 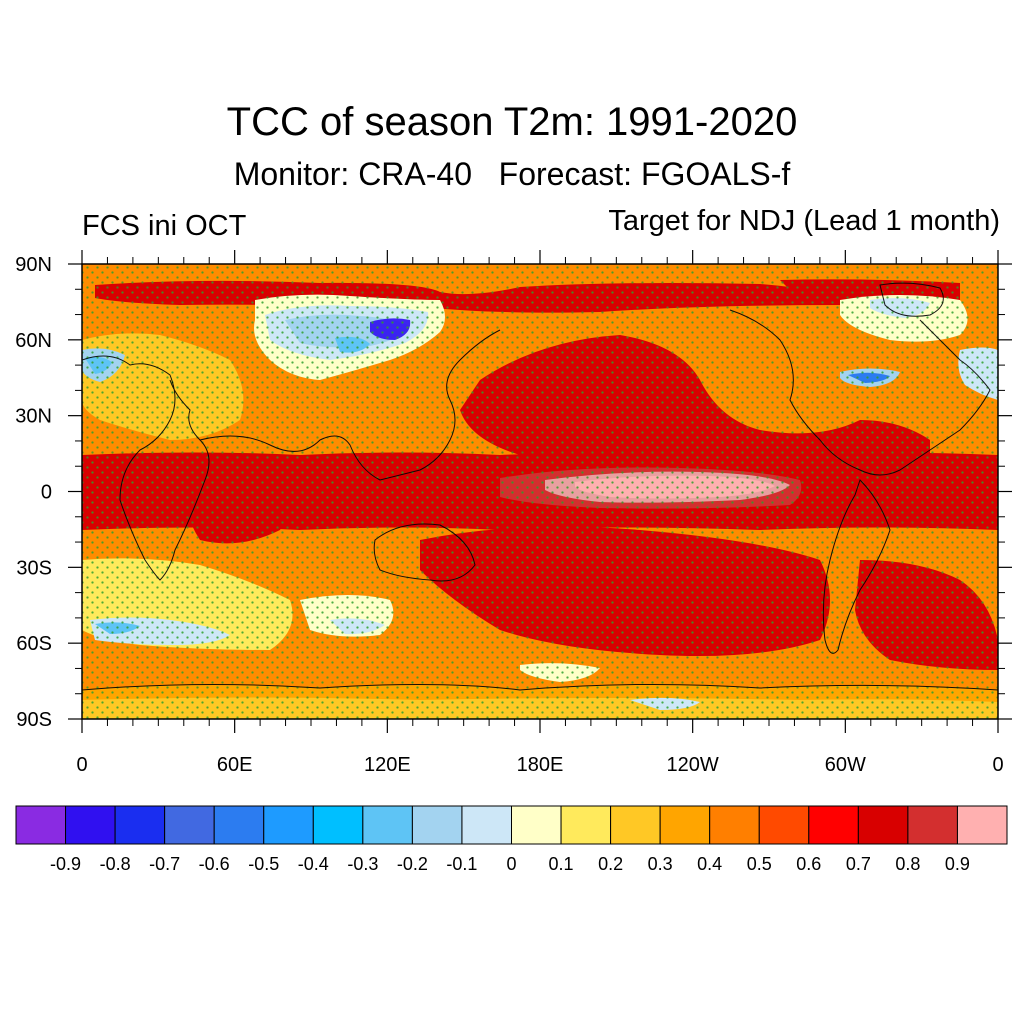 What do you see at coordinates (164, 864) in the screenshot?
I see `colorbar-label: -0.7` at bounding box center [164, 864].